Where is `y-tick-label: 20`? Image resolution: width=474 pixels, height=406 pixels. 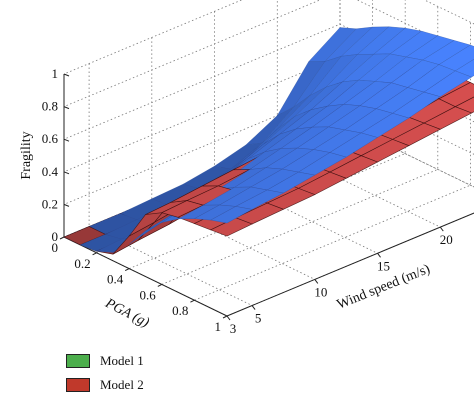 y-tick-label: 20 is located at coordinates (446, 239).